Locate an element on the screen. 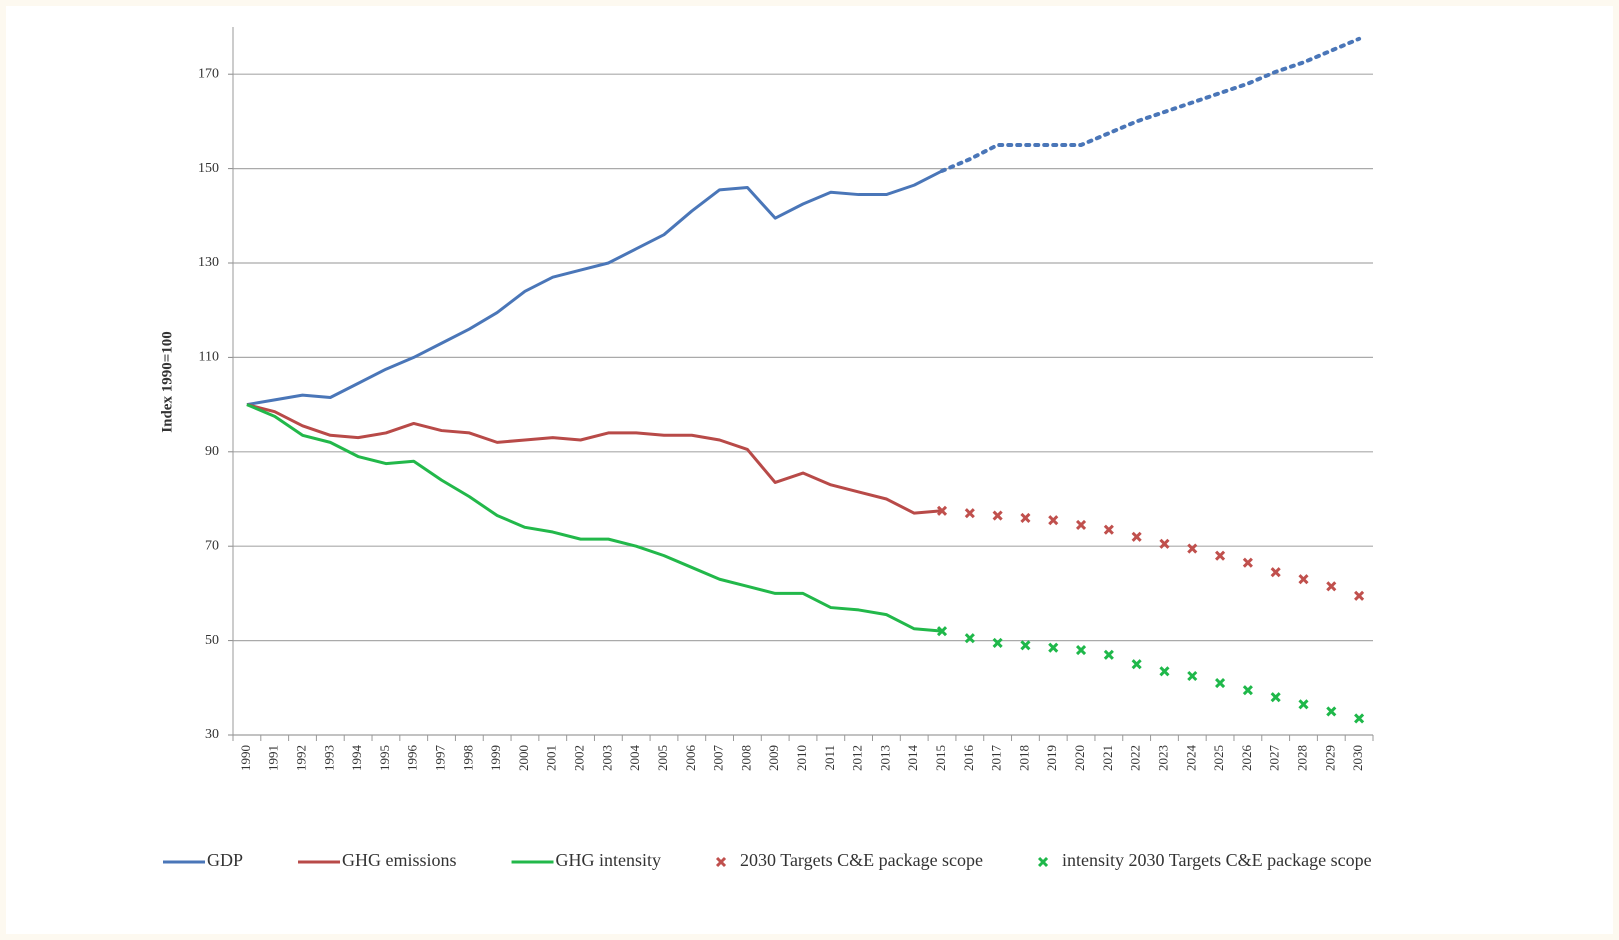  x-tick-label: 2018 is located at coordinates (1023, 758).